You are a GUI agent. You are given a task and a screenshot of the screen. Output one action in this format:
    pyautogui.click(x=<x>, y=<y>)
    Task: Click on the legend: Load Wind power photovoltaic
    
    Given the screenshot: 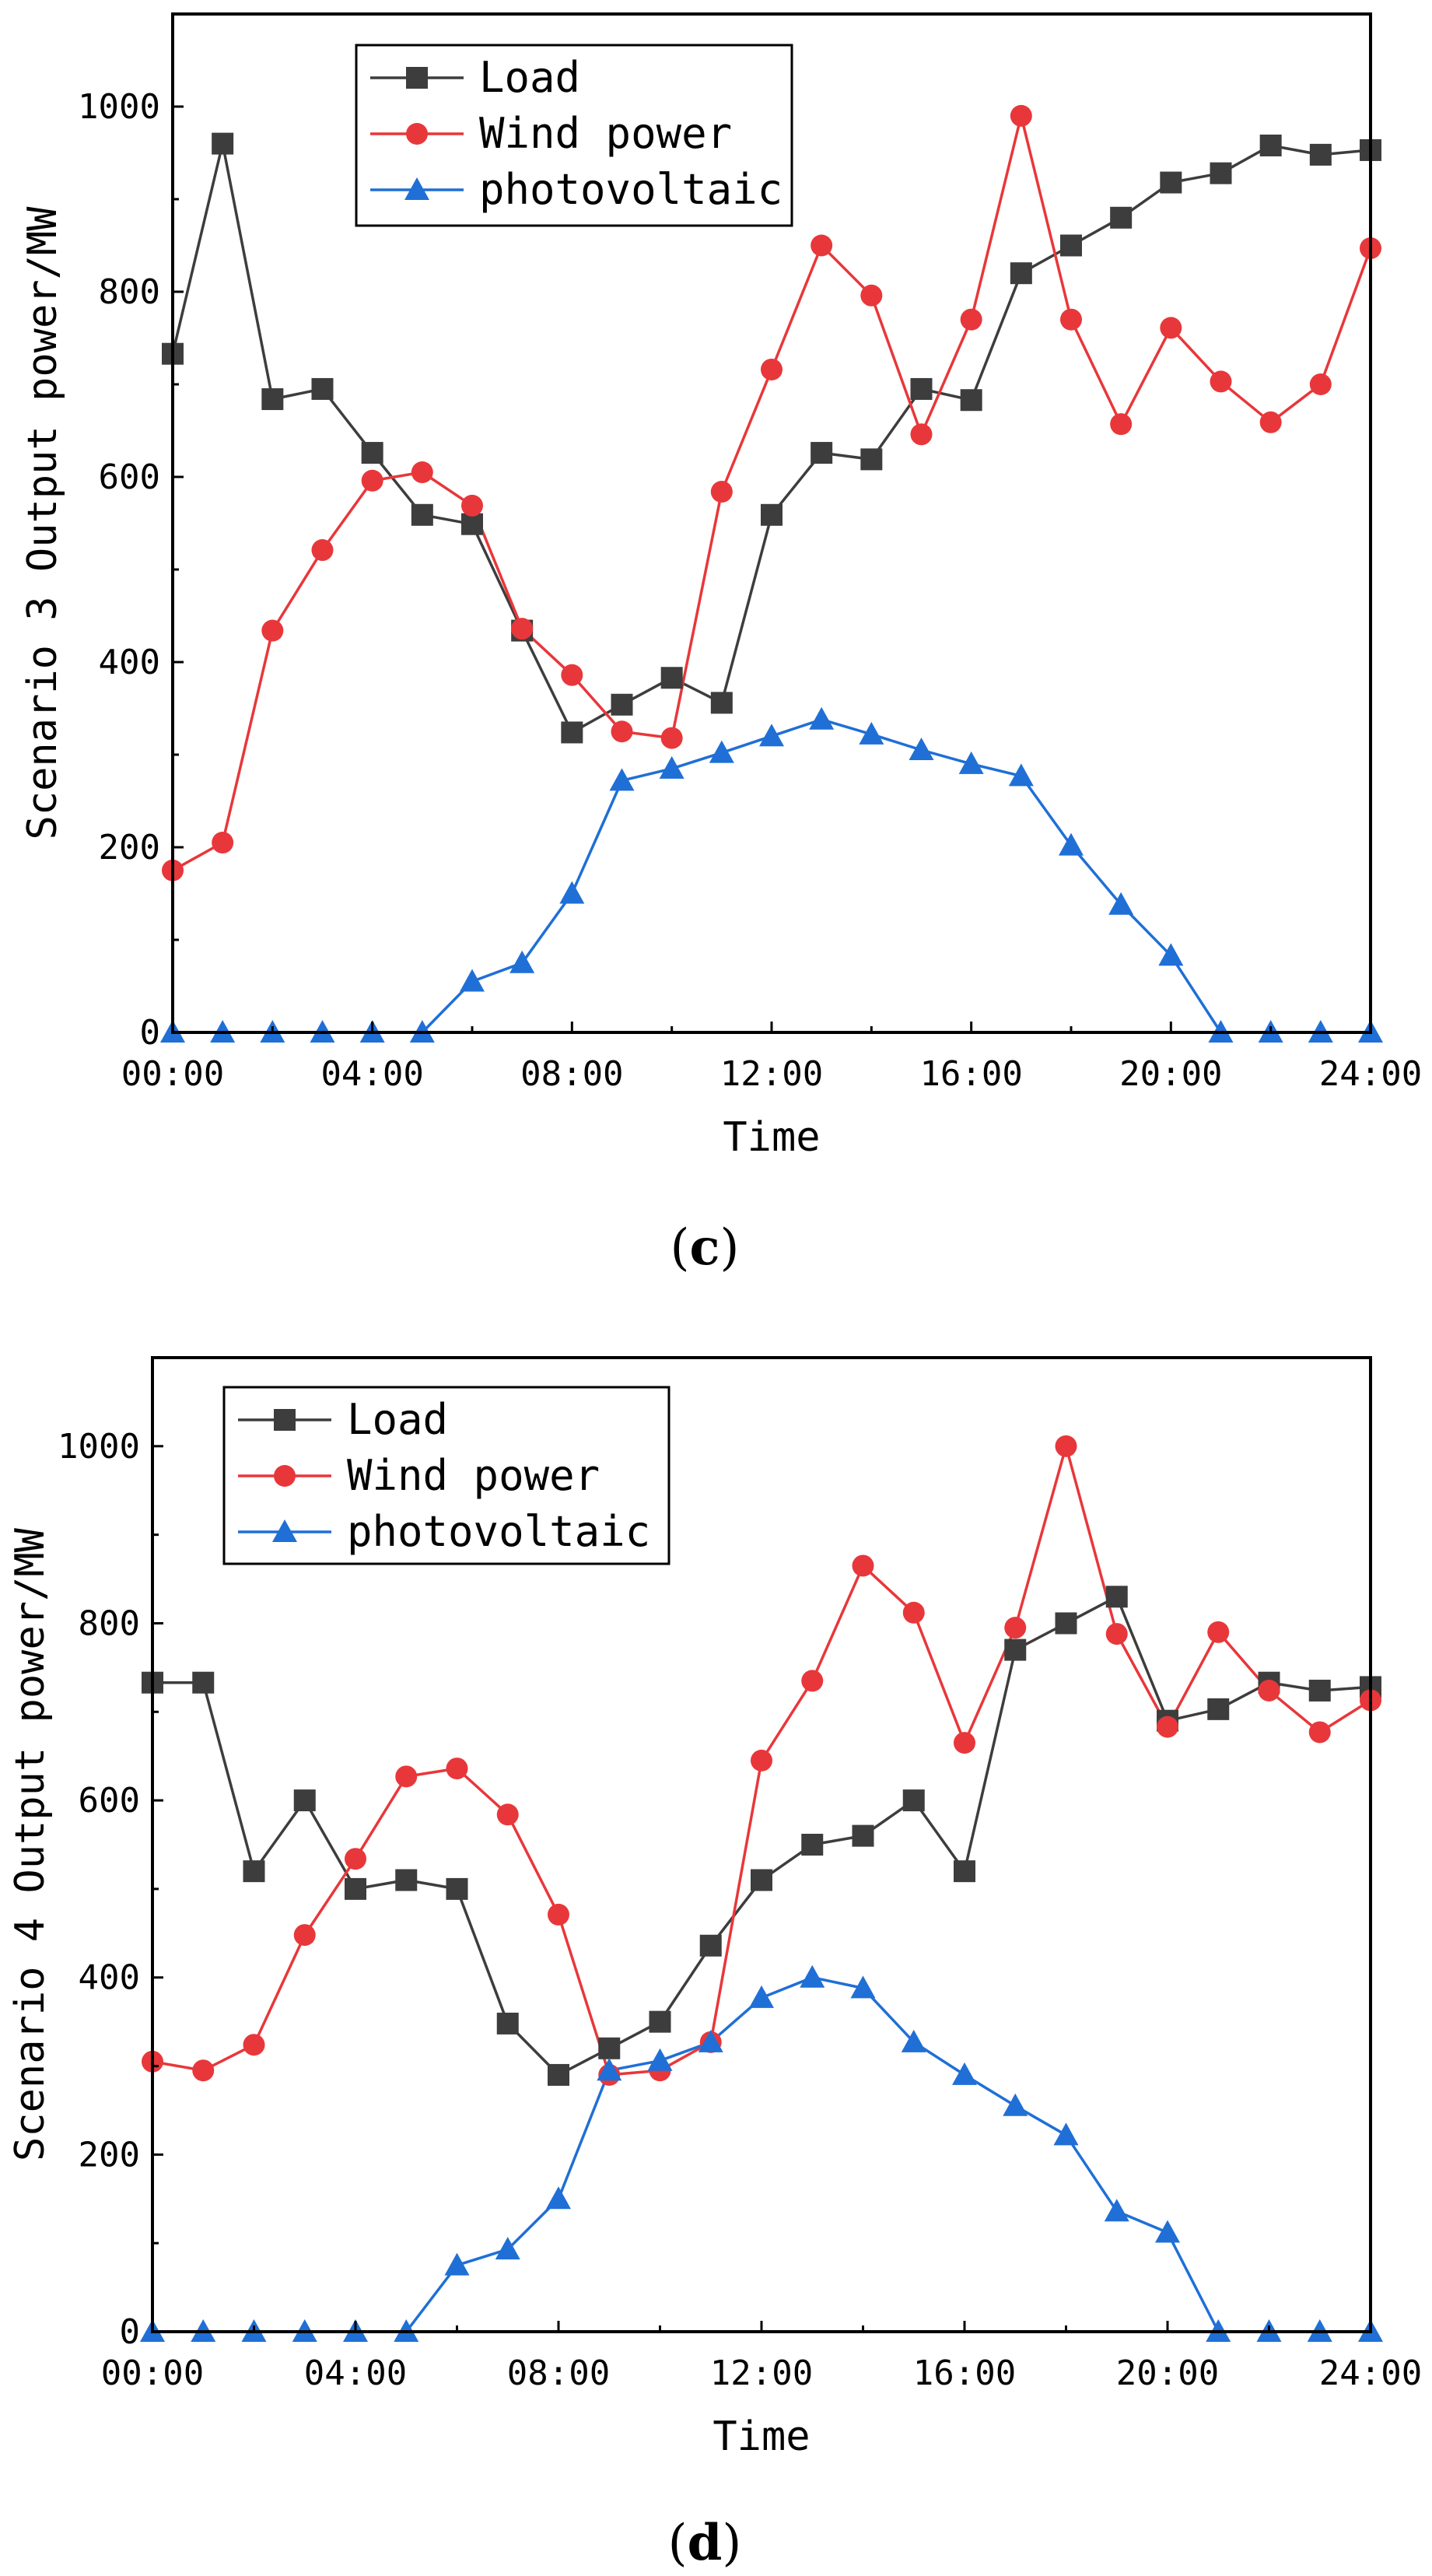 What is the action you would take?
    pyautogui.click(x=574, y=135)
    